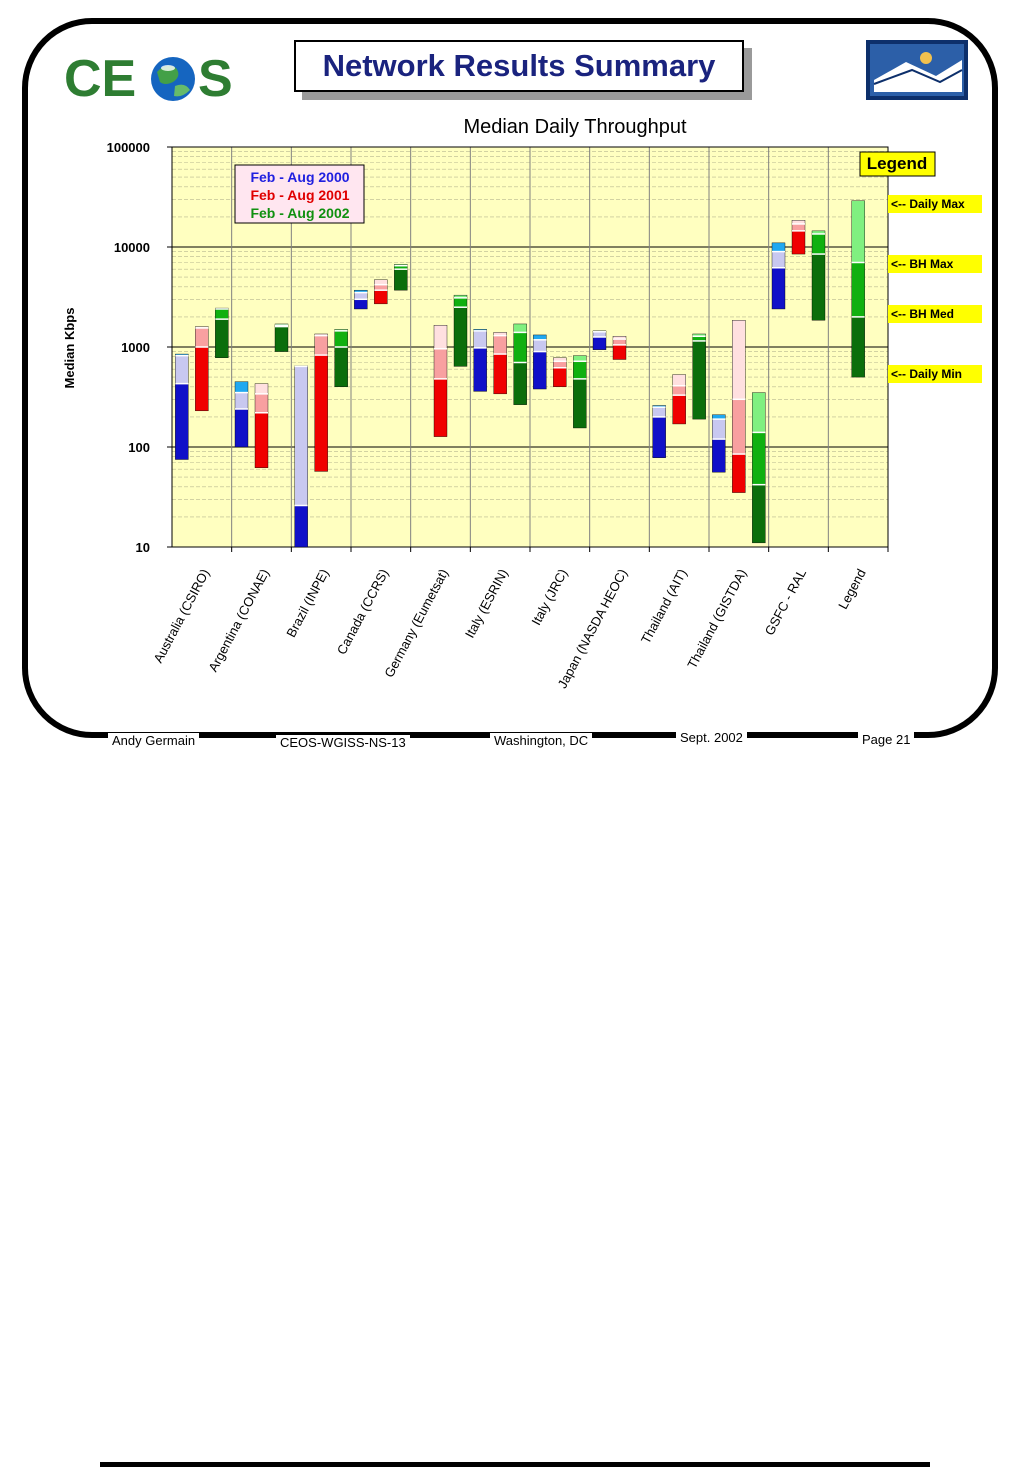  I want to click on x-tick-label: Thailand (GISTDA), so click(716, 618).